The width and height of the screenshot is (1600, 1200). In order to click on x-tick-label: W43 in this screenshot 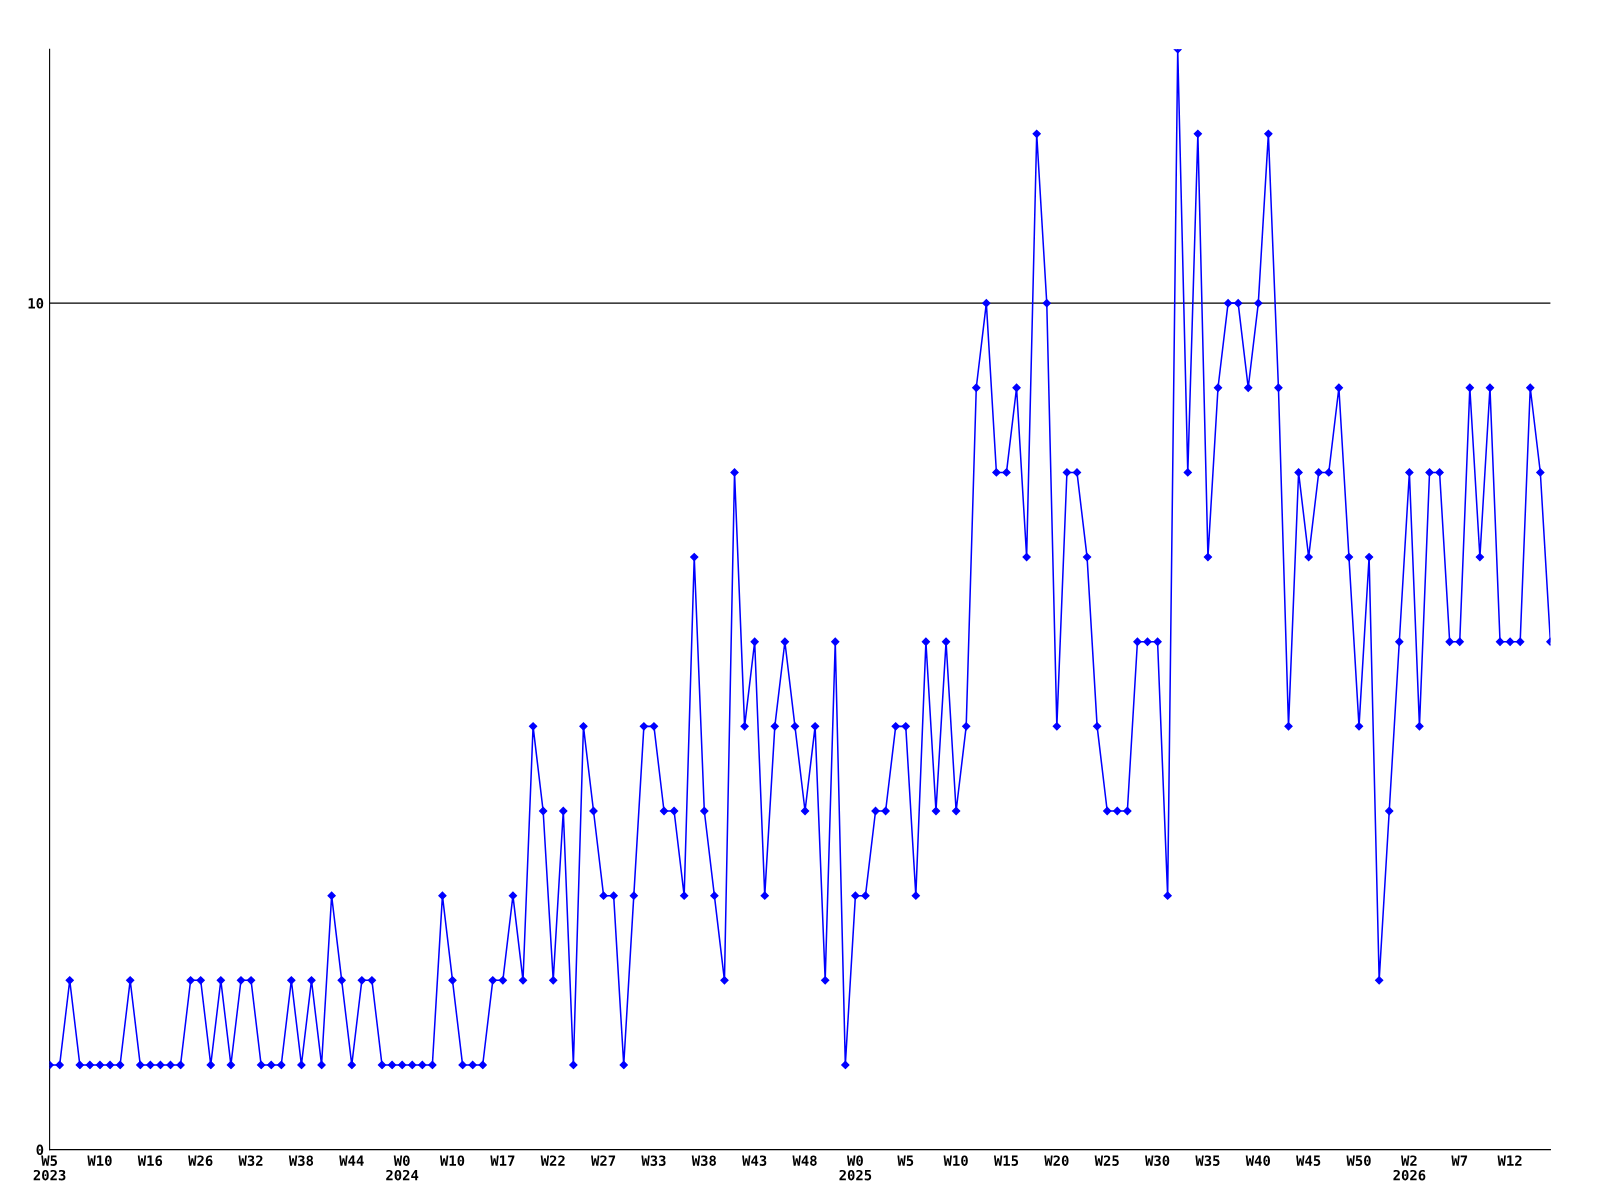, I will do `click(754, 1160)`.